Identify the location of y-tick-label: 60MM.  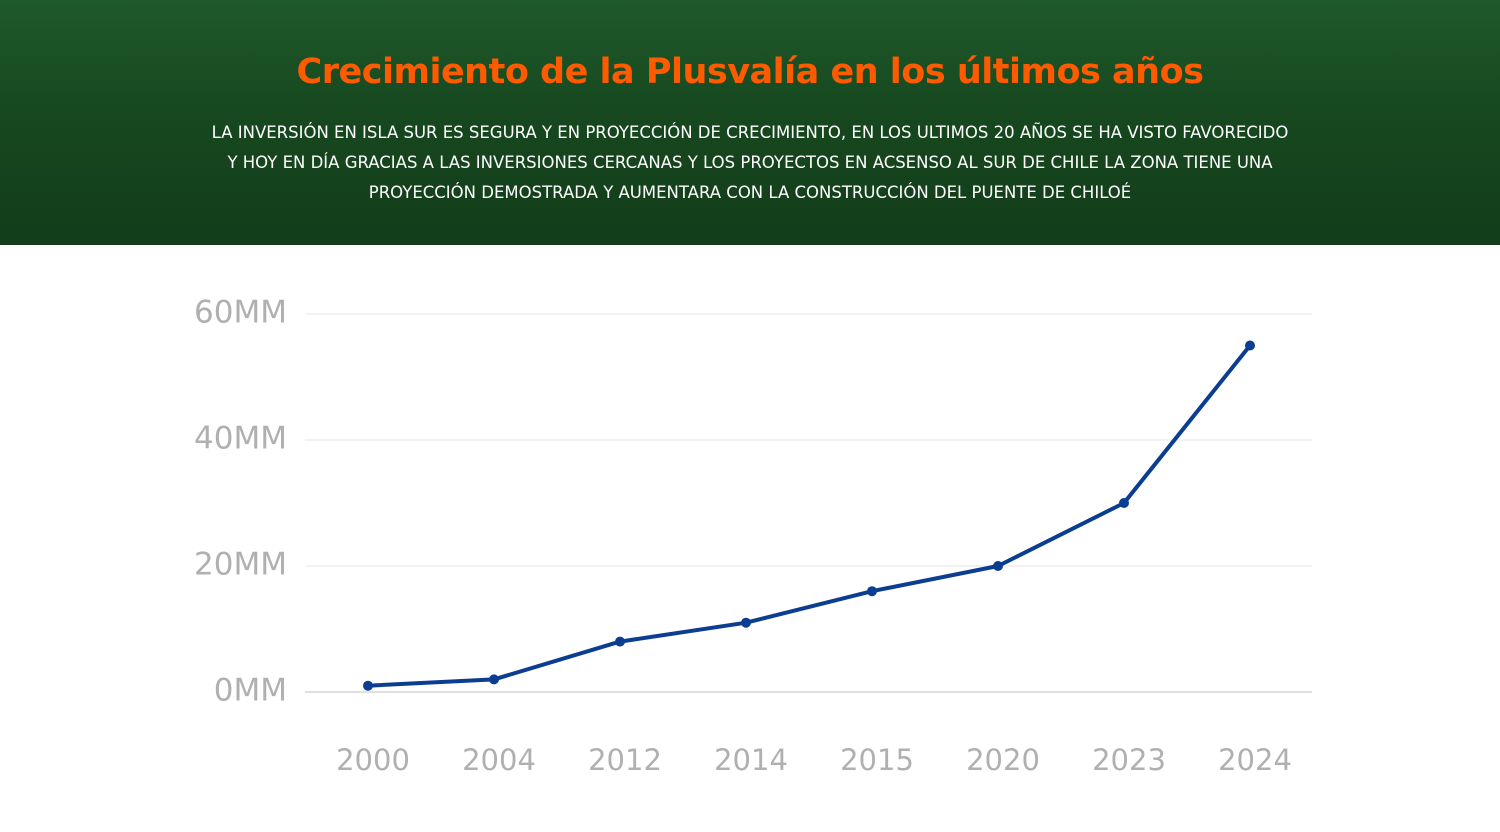
(240, 313).